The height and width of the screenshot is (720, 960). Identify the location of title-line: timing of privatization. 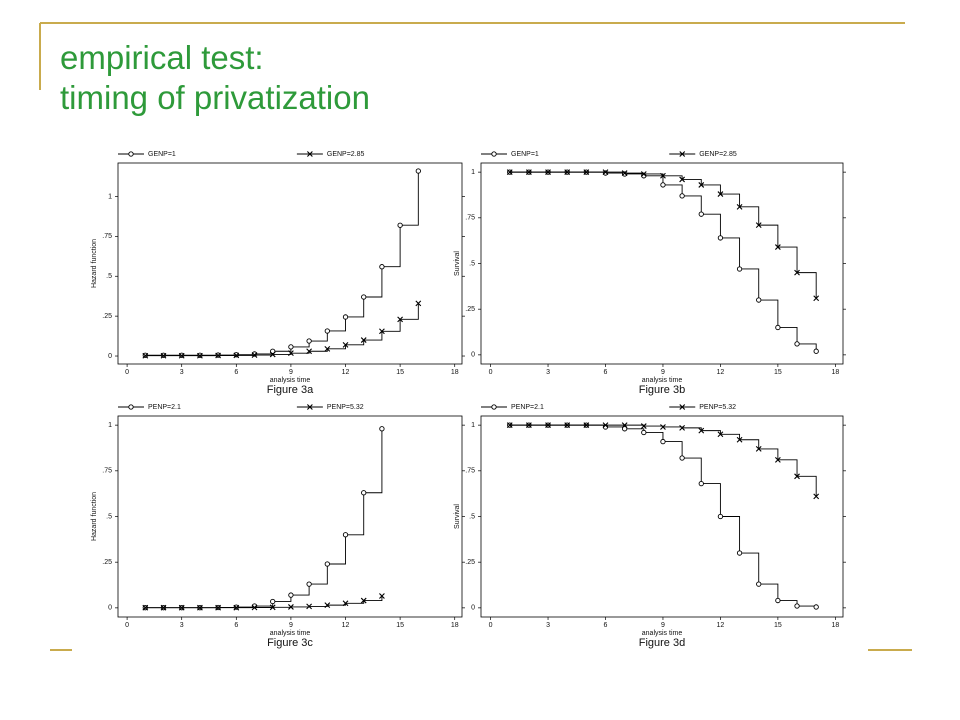
(215, 97).